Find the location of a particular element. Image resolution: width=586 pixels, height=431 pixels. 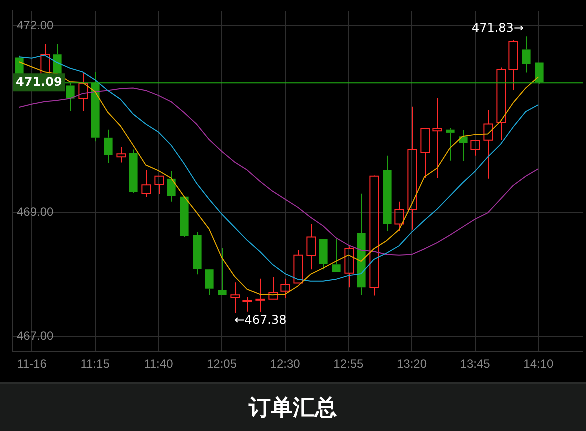

x-tick-label: 11:40 is located at coordinates (159, 364).